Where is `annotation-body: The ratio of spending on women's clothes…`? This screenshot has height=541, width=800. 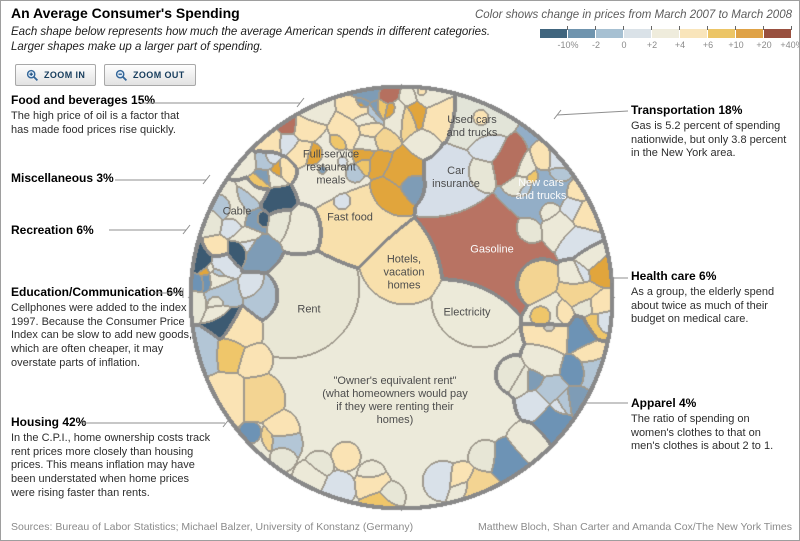 annotation-body: The ratio of spending on women's clothes… is located at coordinates (702, 433).